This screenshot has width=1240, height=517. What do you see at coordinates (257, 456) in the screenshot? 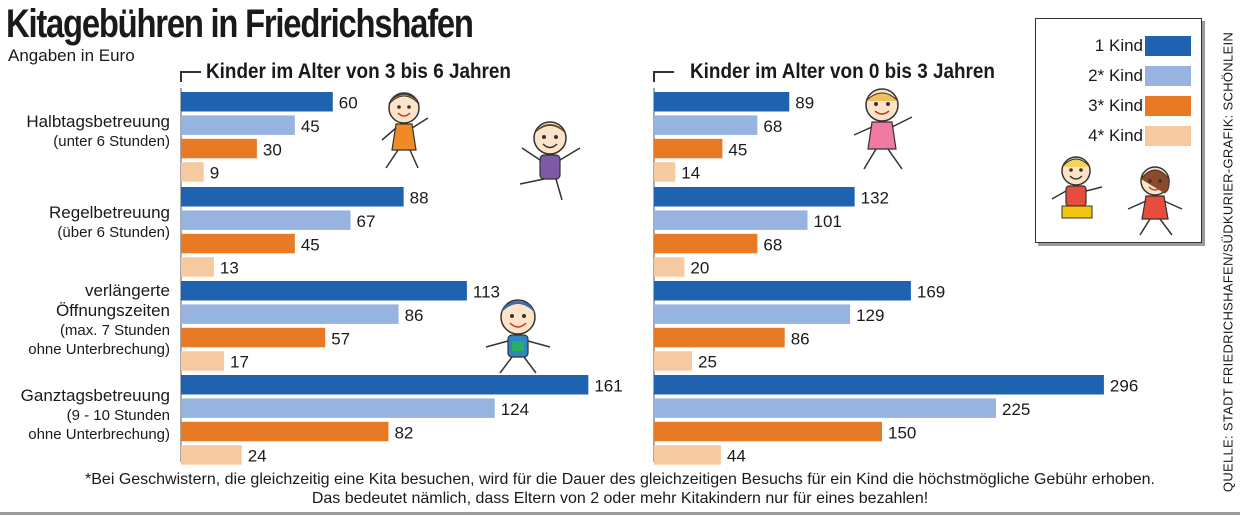
I see `value-label: 24` at bounding box center [257, 456].